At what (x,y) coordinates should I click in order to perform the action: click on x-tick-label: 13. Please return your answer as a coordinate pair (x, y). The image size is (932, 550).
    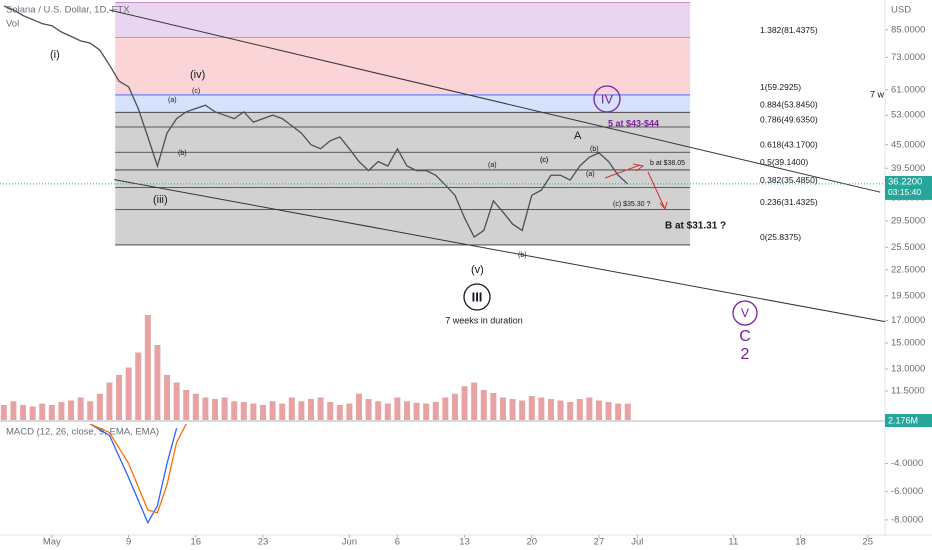
    Looking at the image, I should click on (464, 542).